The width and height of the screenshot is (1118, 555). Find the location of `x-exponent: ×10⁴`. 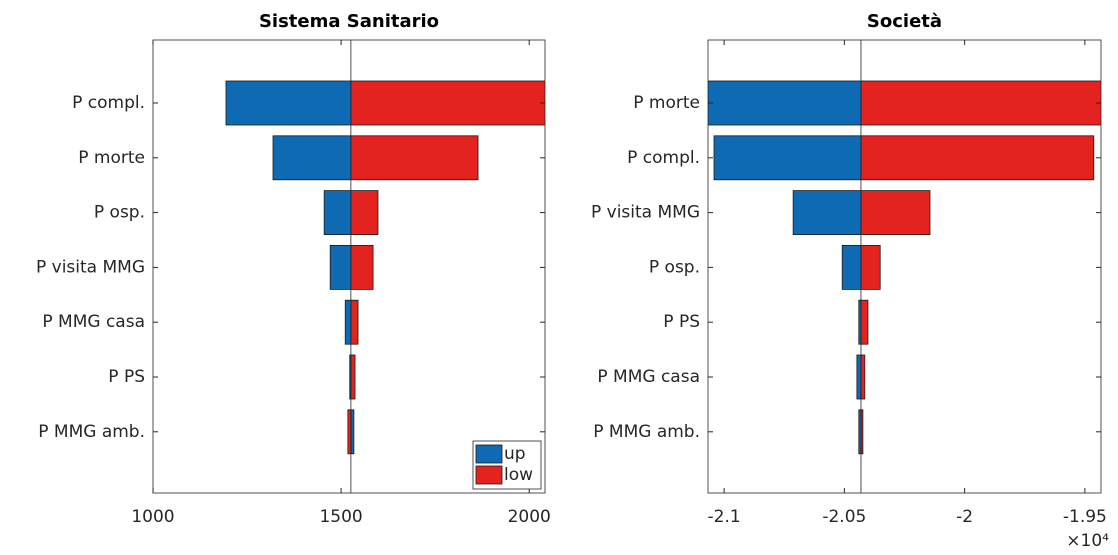

x-exponent: ×10⁴ is located at coordinates (1087, 541).